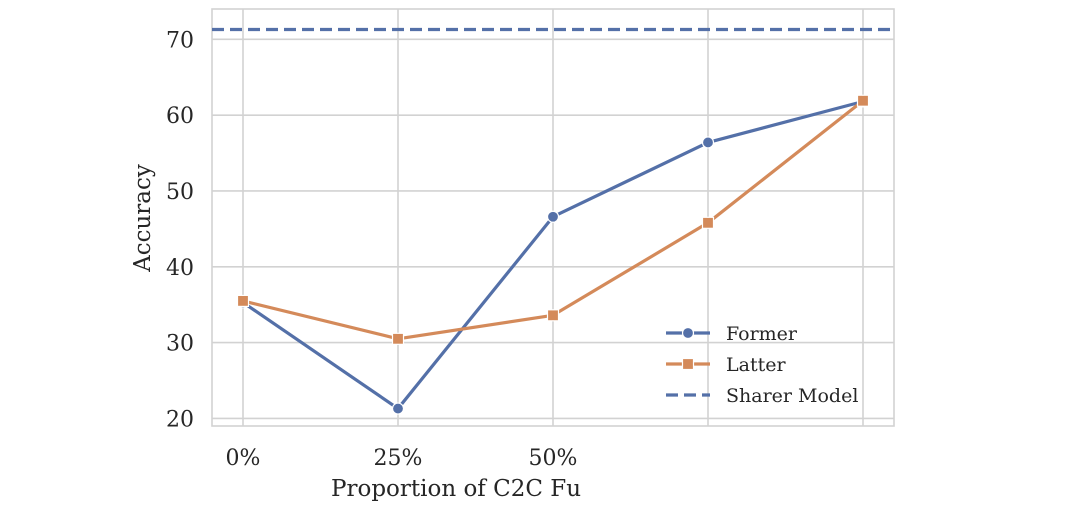 The height and width of the screenshot is (505, 1080). I want to click on legend: Former Latter Sharer Model, so click(762, 365).